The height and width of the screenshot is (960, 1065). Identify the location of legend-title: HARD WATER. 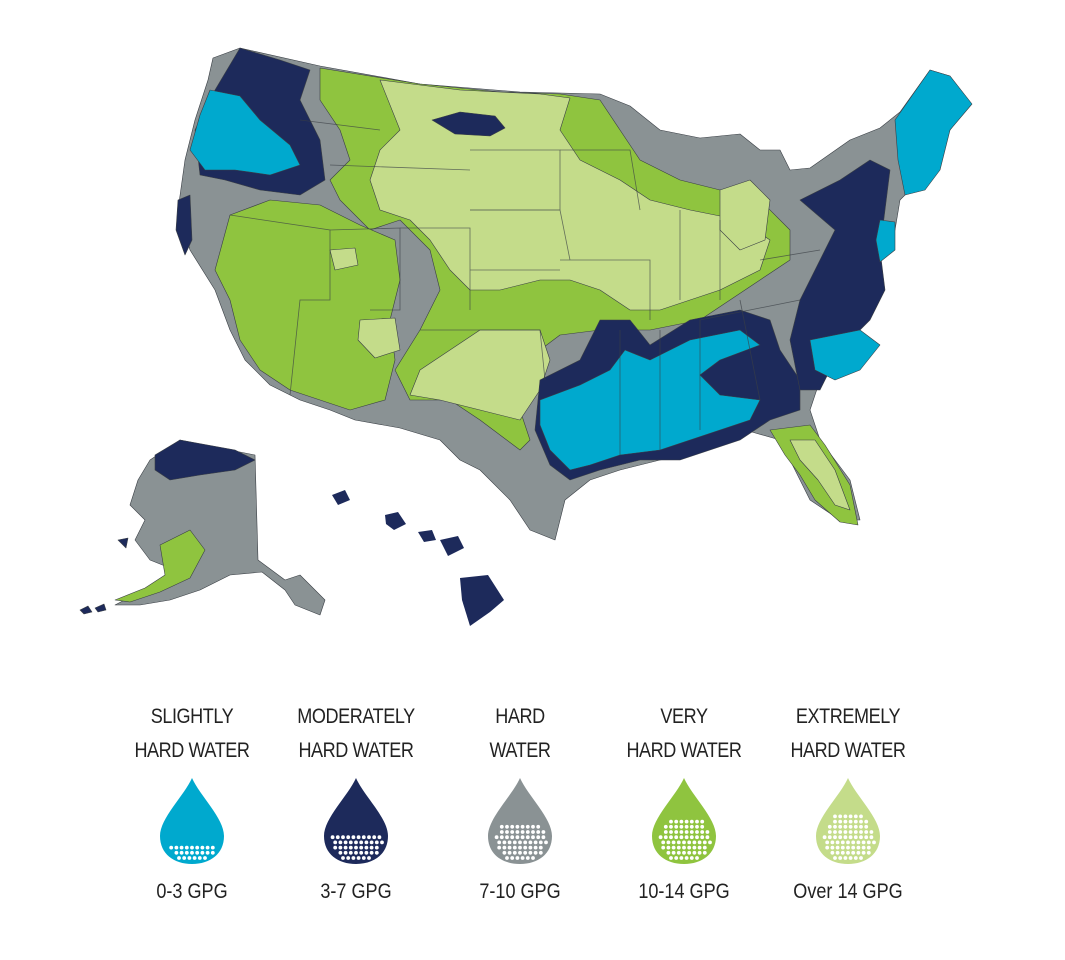
(520, 734).